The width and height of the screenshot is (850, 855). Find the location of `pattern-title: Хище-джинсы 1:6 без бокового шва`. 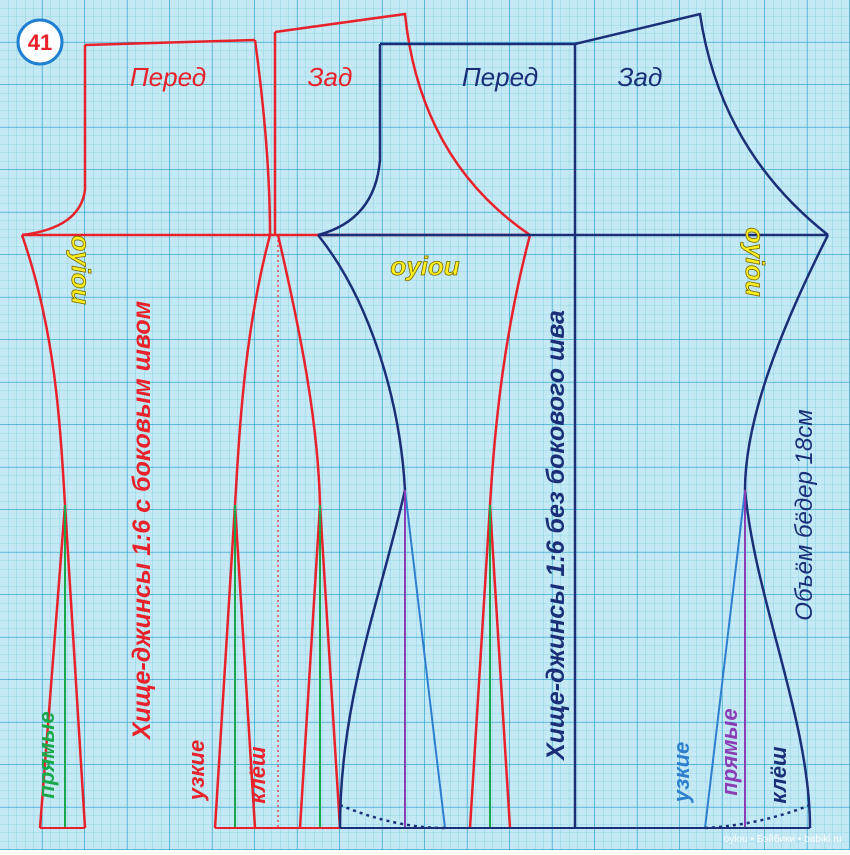

pattern-title: Хище-джинсы 1:6 без бокового шва is located at coordinates (556, 536).